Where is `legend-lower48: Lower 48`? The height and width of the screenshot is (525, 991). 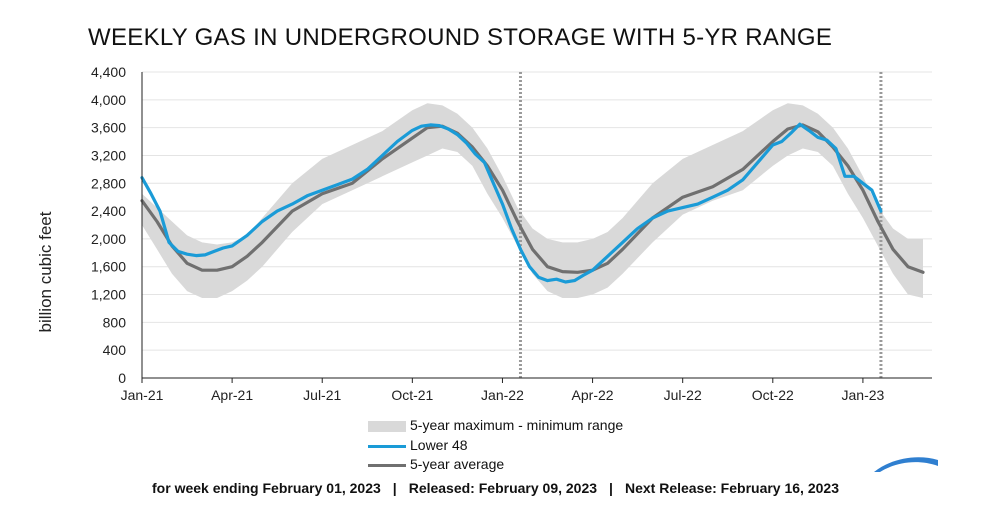 legend-lower48: Lower 48 is located at coordinates (418, 445).